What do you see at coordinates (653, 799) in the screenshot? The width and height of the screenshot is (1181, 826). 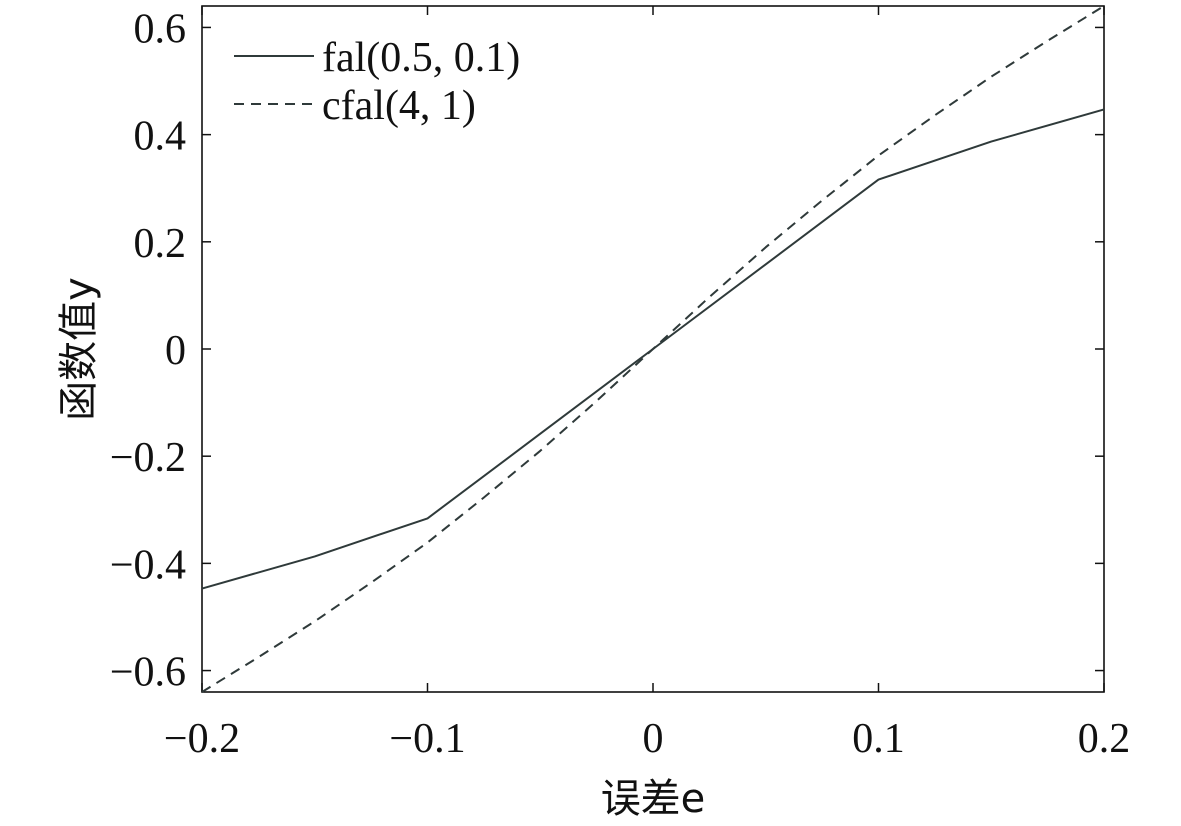 I see `x-axis-title: 误差e` at bounding box center [653, 799].